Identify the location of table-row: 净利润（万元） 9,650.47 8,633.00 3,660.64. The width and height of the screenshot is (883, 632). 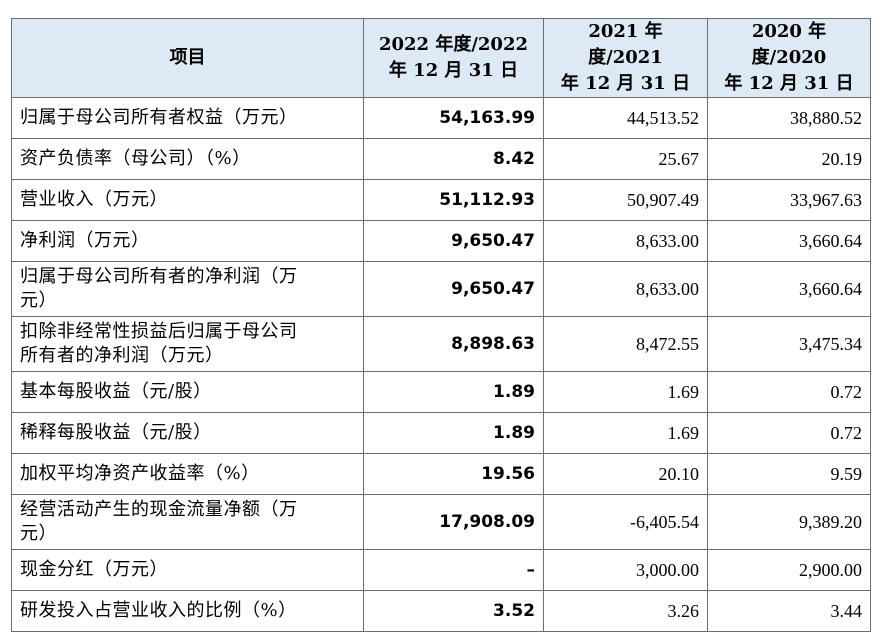
(441, 241).